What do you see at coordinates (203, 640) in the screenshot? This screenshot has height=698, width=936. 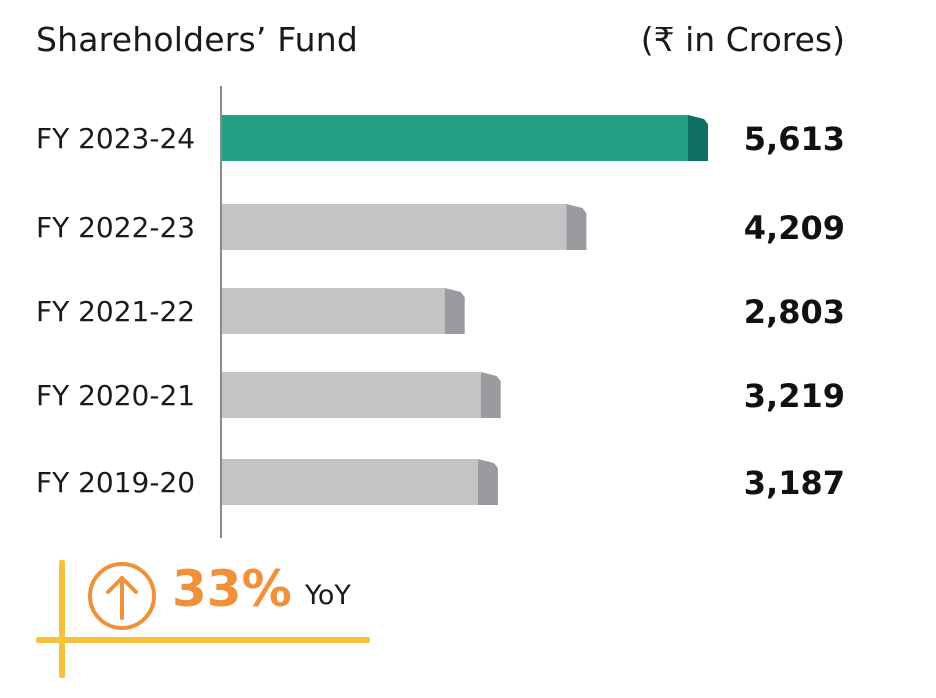 I see `frame-line-horizontal` at bounding box center [203, 640].